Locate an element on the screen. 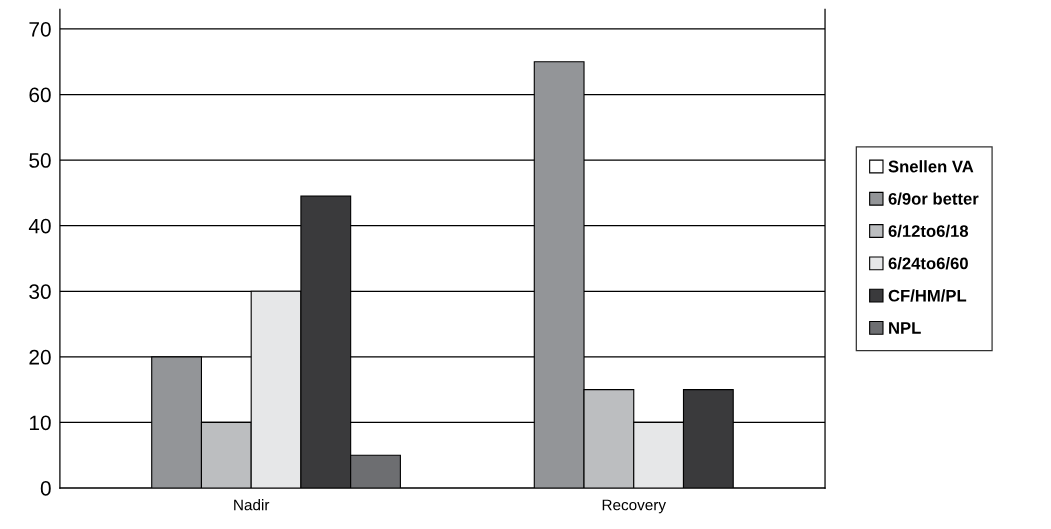 This screenshot has width=1051, height=529. y-tick-label: 0 is located at coordinates (45, 488).